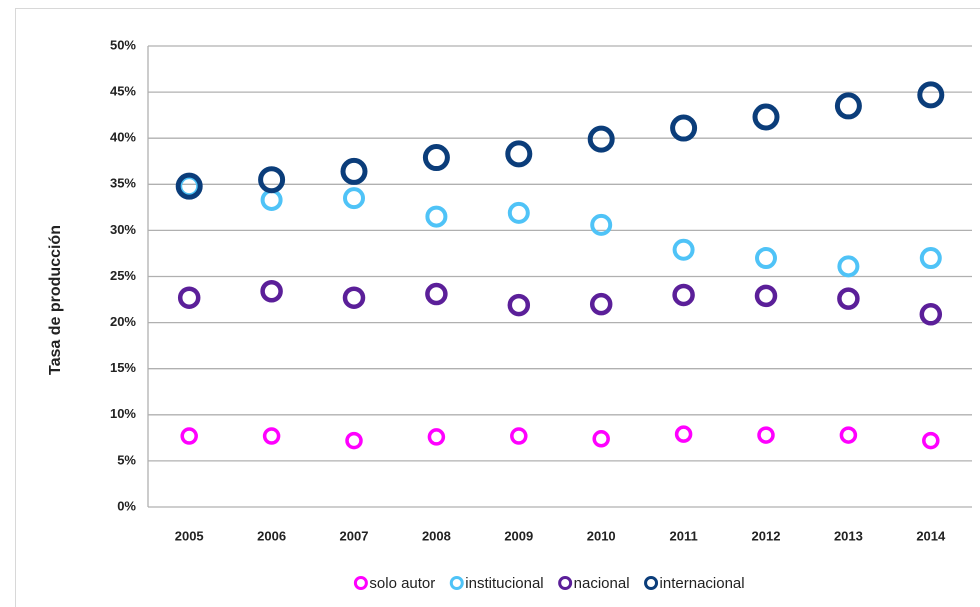  What do you see at coordinates (123, 321) in the screenshot?
I see `y-tick-label: 20%` at bounding box center [123, 321].